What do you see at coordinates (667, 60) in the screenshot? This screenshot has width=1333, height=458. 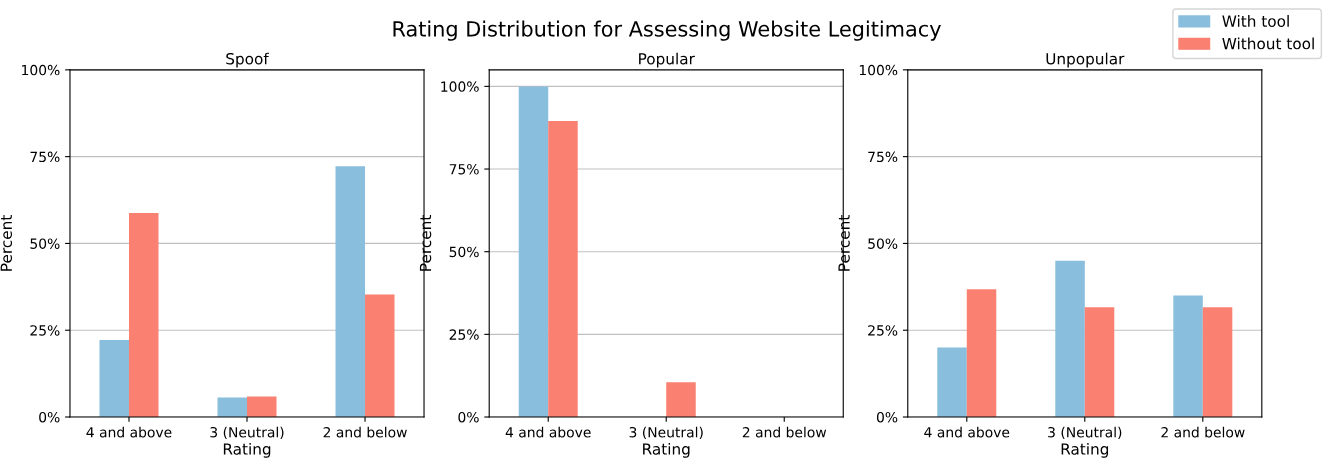 I see `chart-title: Popular` at bounding box center [667, 60].